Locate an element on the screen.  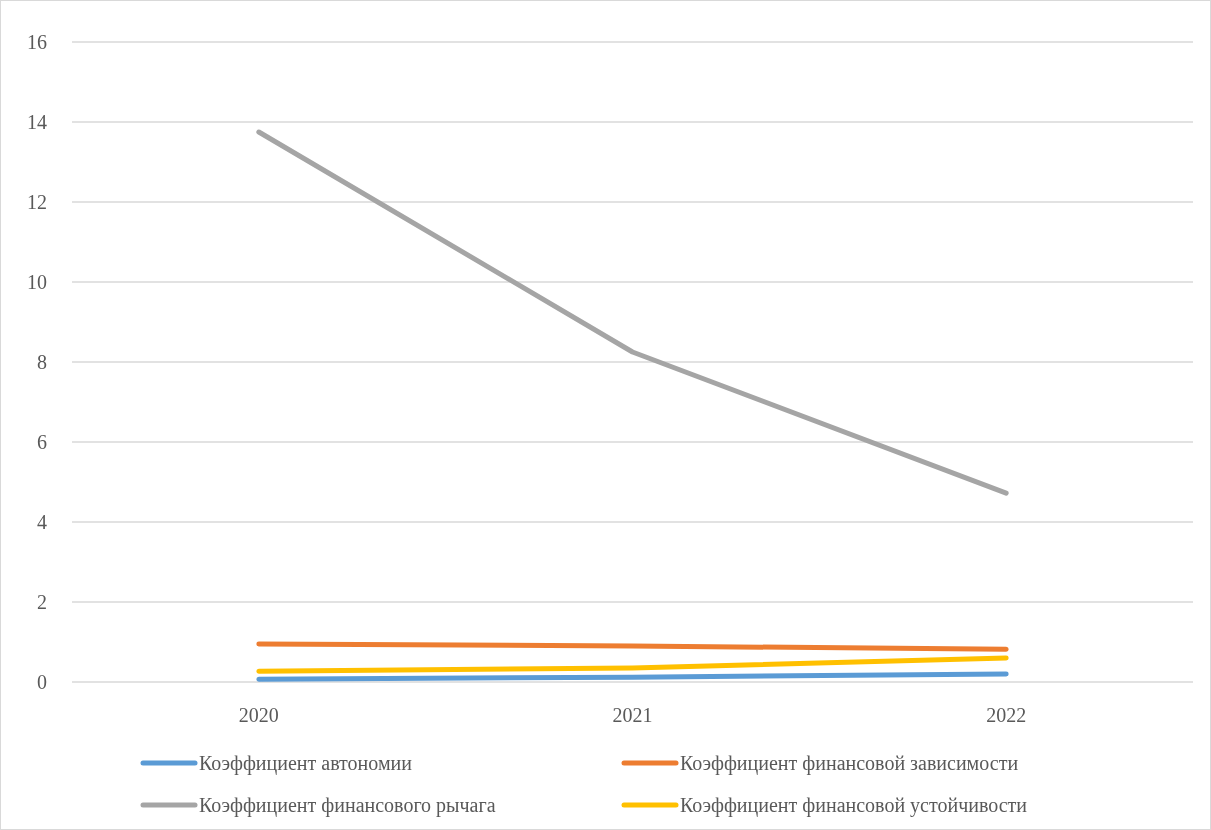
y-tick-label: 14 is located at coordinates (37, 122).